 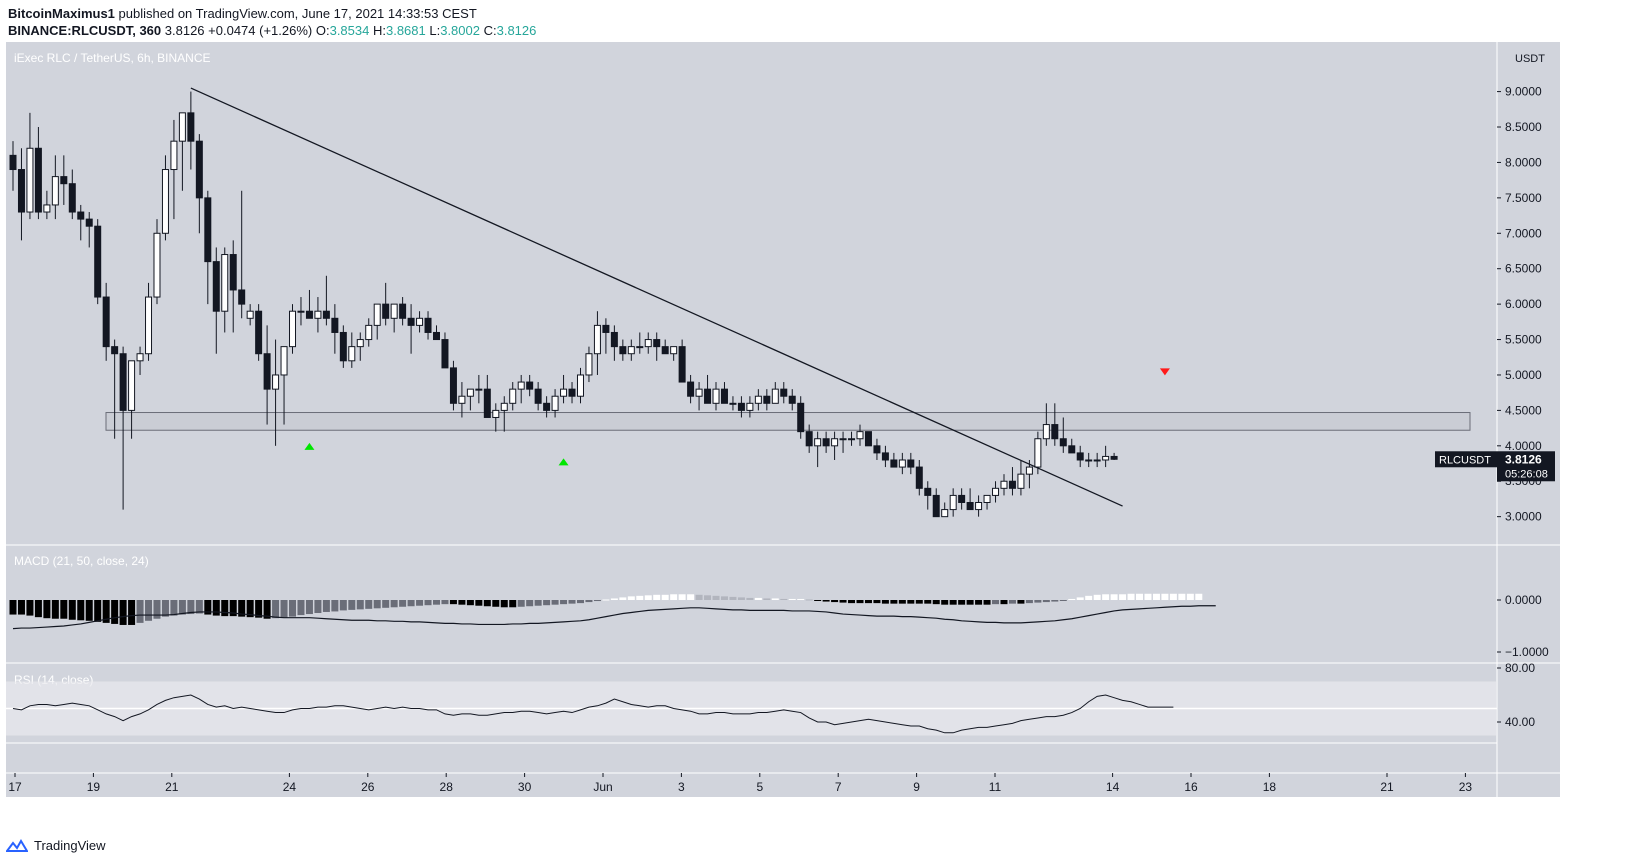 I want to click on buy-arrow-marker, so click(x=563, y=462).